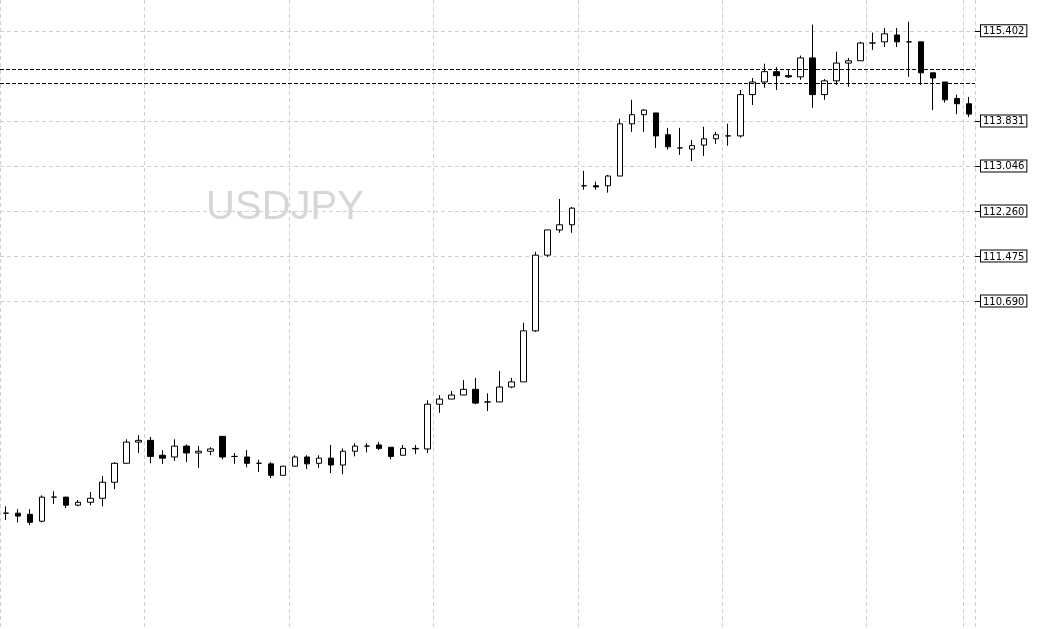 This screenshot has width=1060, height=629. Describe the element at coordinates (1004, 256) in the screenshot. I see `y-tick-label: 111.475` at that location.